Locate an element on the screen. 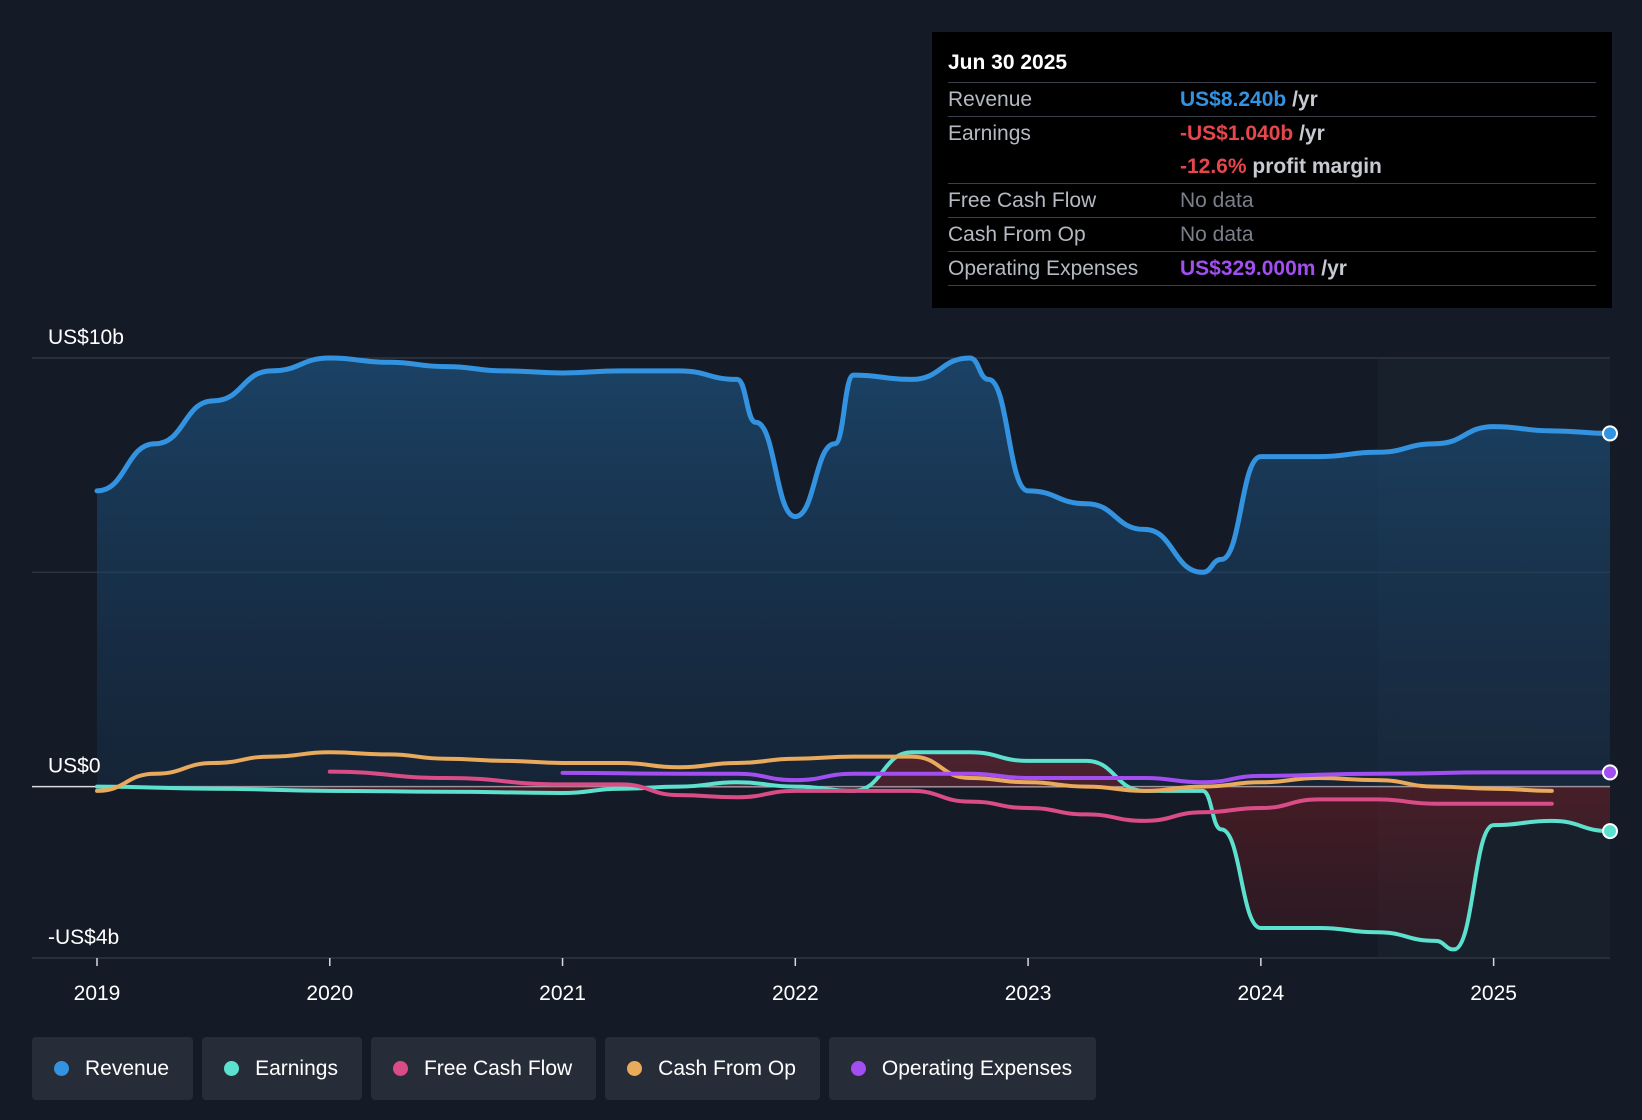  legend-label: Free Cash Flow is located at coordinates (498, 1068).